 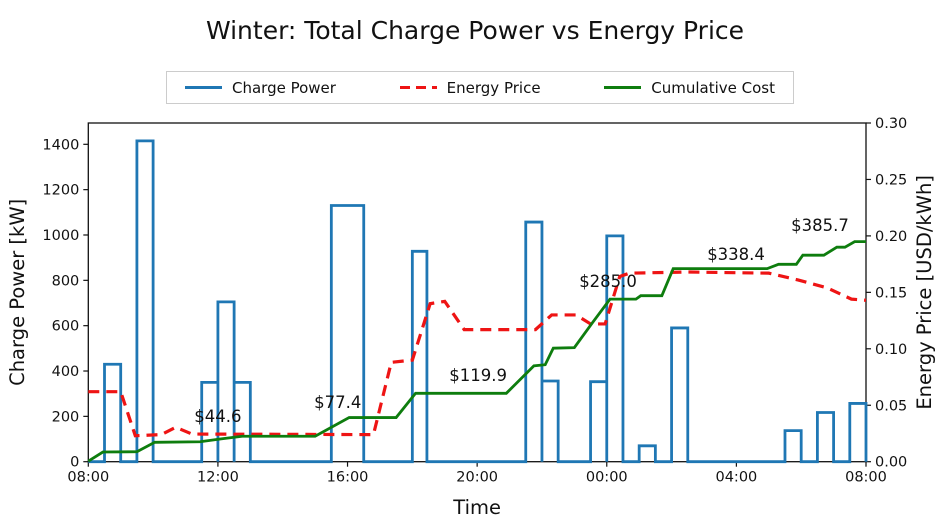 I want to click on y-axis-right-label: Energy Price [USD/kWh], so click(x=924, y=292).